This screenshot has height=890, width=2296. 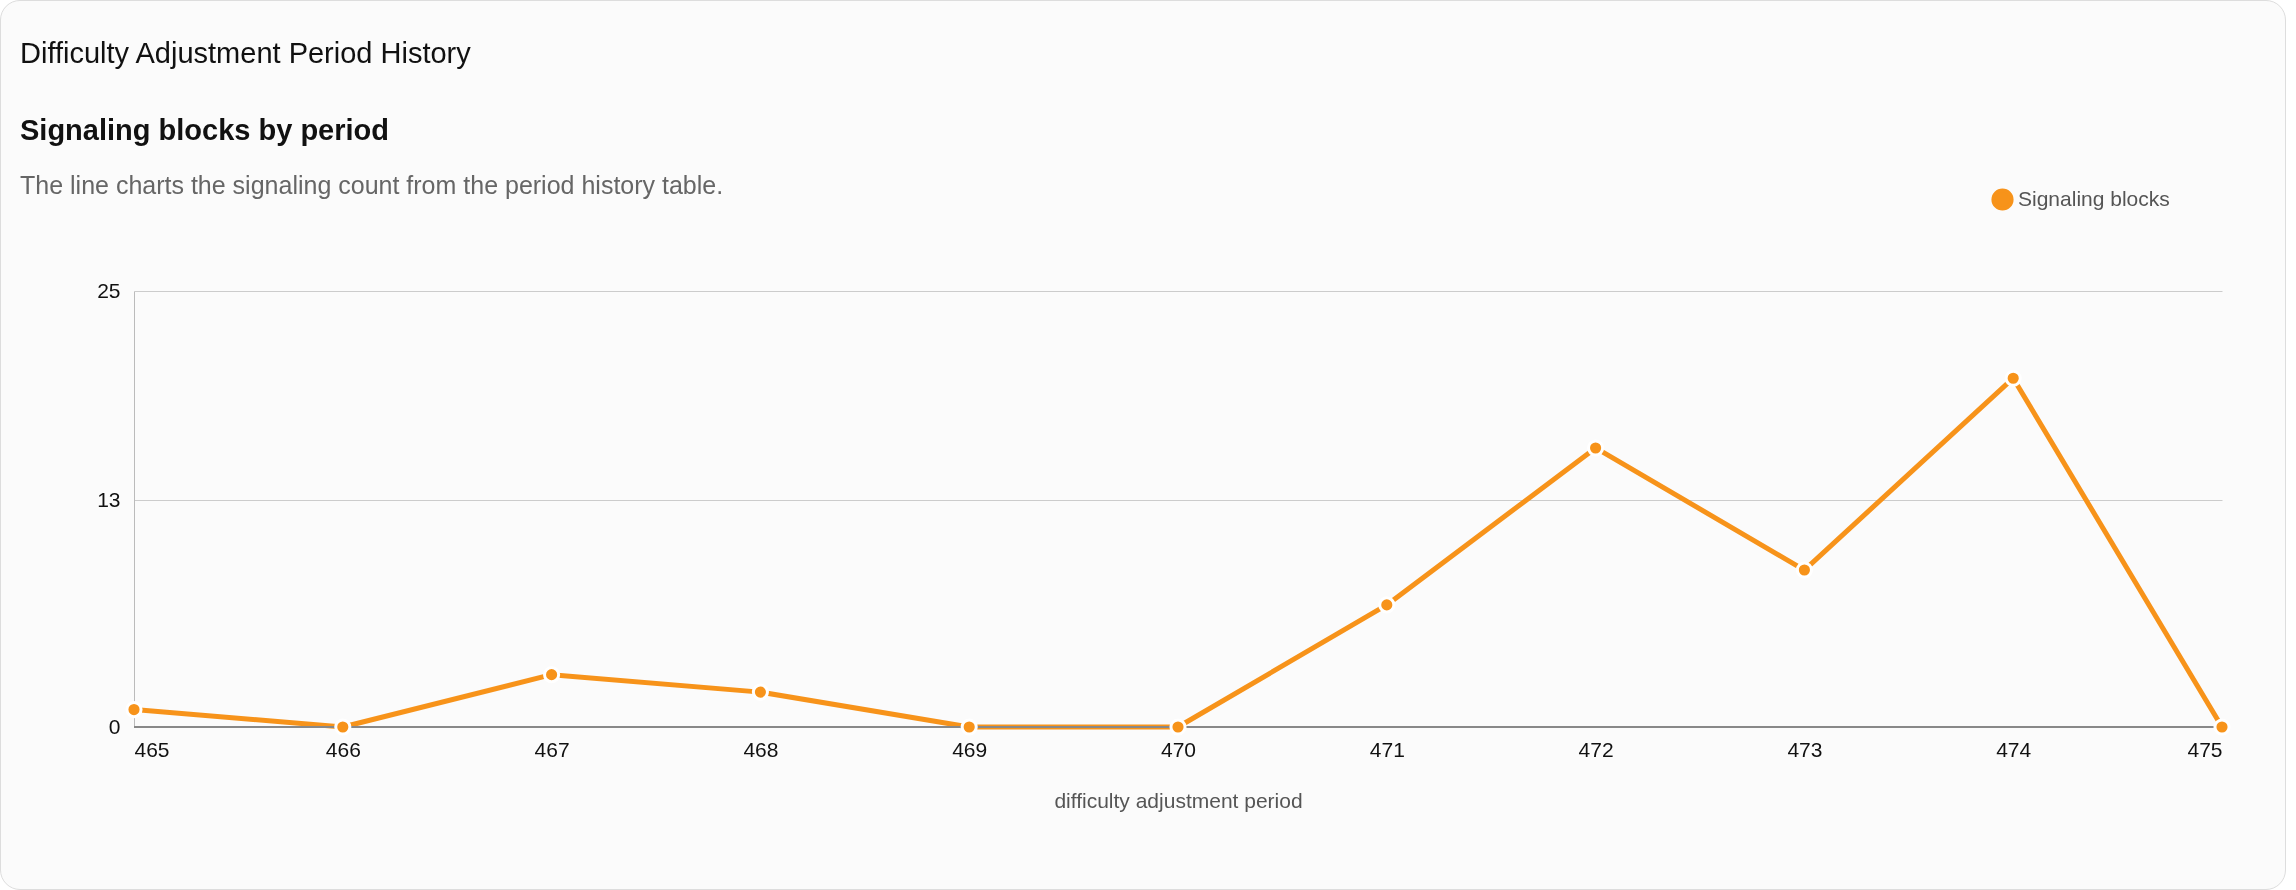 What do you see at coordinates (114, 726) in the screenshot?
I see `y-tick-label: 0` at bounding box center [114, 726].